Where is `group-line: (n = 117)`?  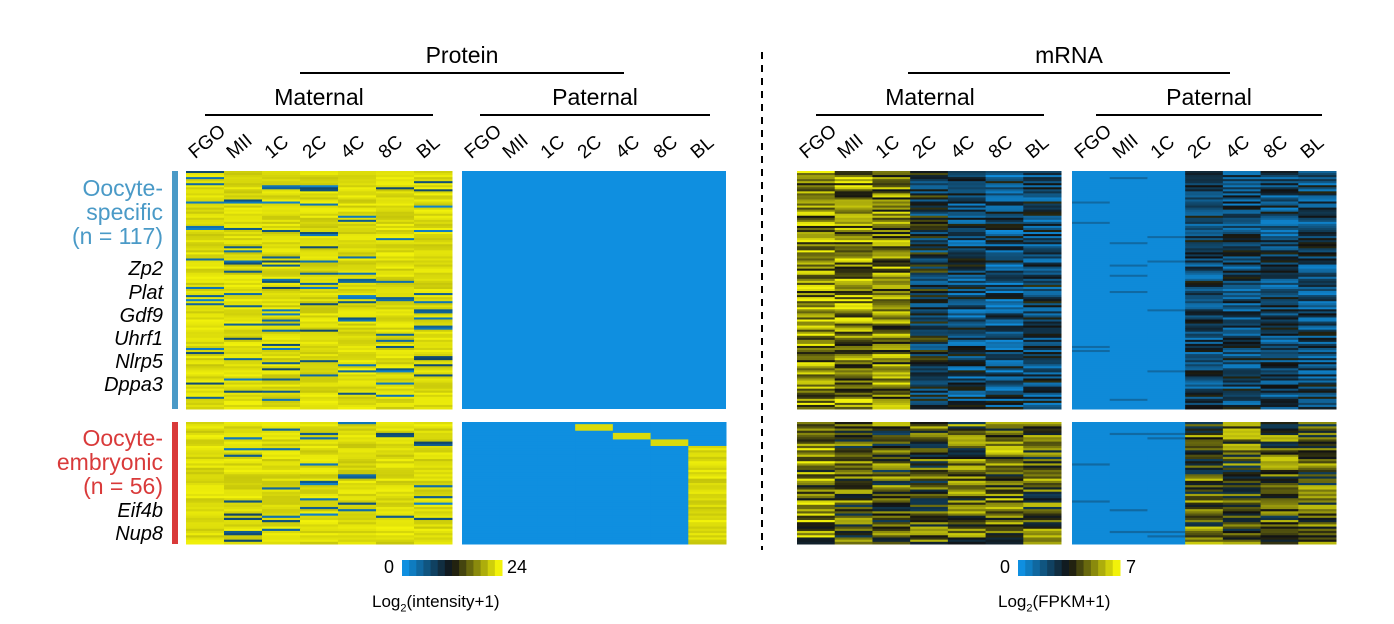 group-line: (n = 117) is located at coordinates (117, 236).